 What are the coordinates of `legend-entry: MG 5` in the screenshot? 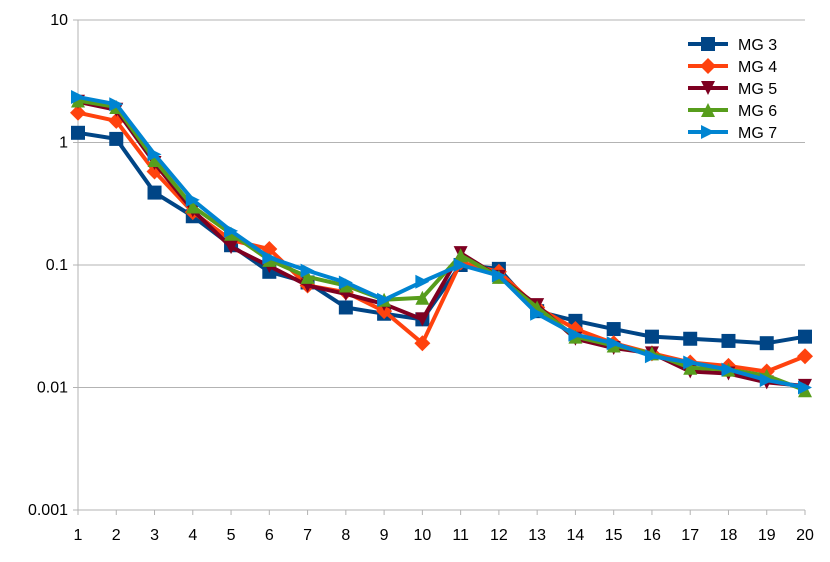 It's located at (732, 89).